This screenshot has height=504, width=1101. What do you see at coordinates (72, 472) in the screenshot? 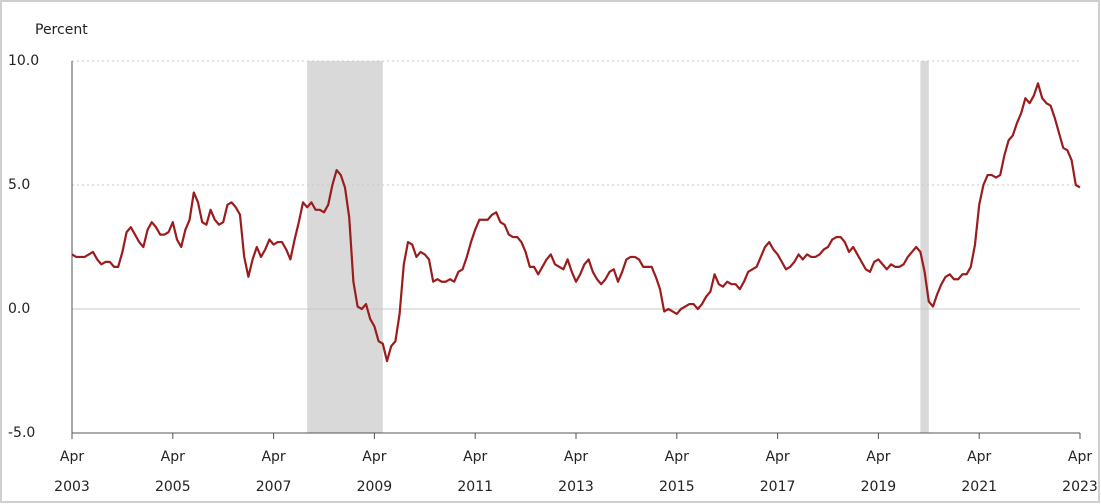
I see `x-tick-label: Apr 2003` at bounding box center [72, 472].